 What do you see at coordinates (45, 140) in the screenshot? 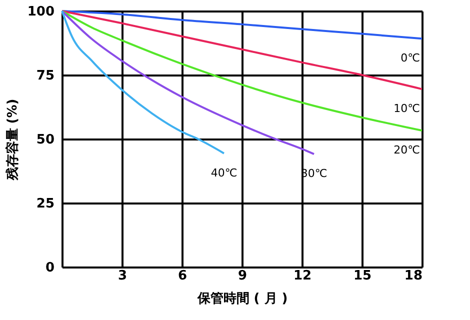
I see `y-tick-label: 50` at bounding box center [45, 140].